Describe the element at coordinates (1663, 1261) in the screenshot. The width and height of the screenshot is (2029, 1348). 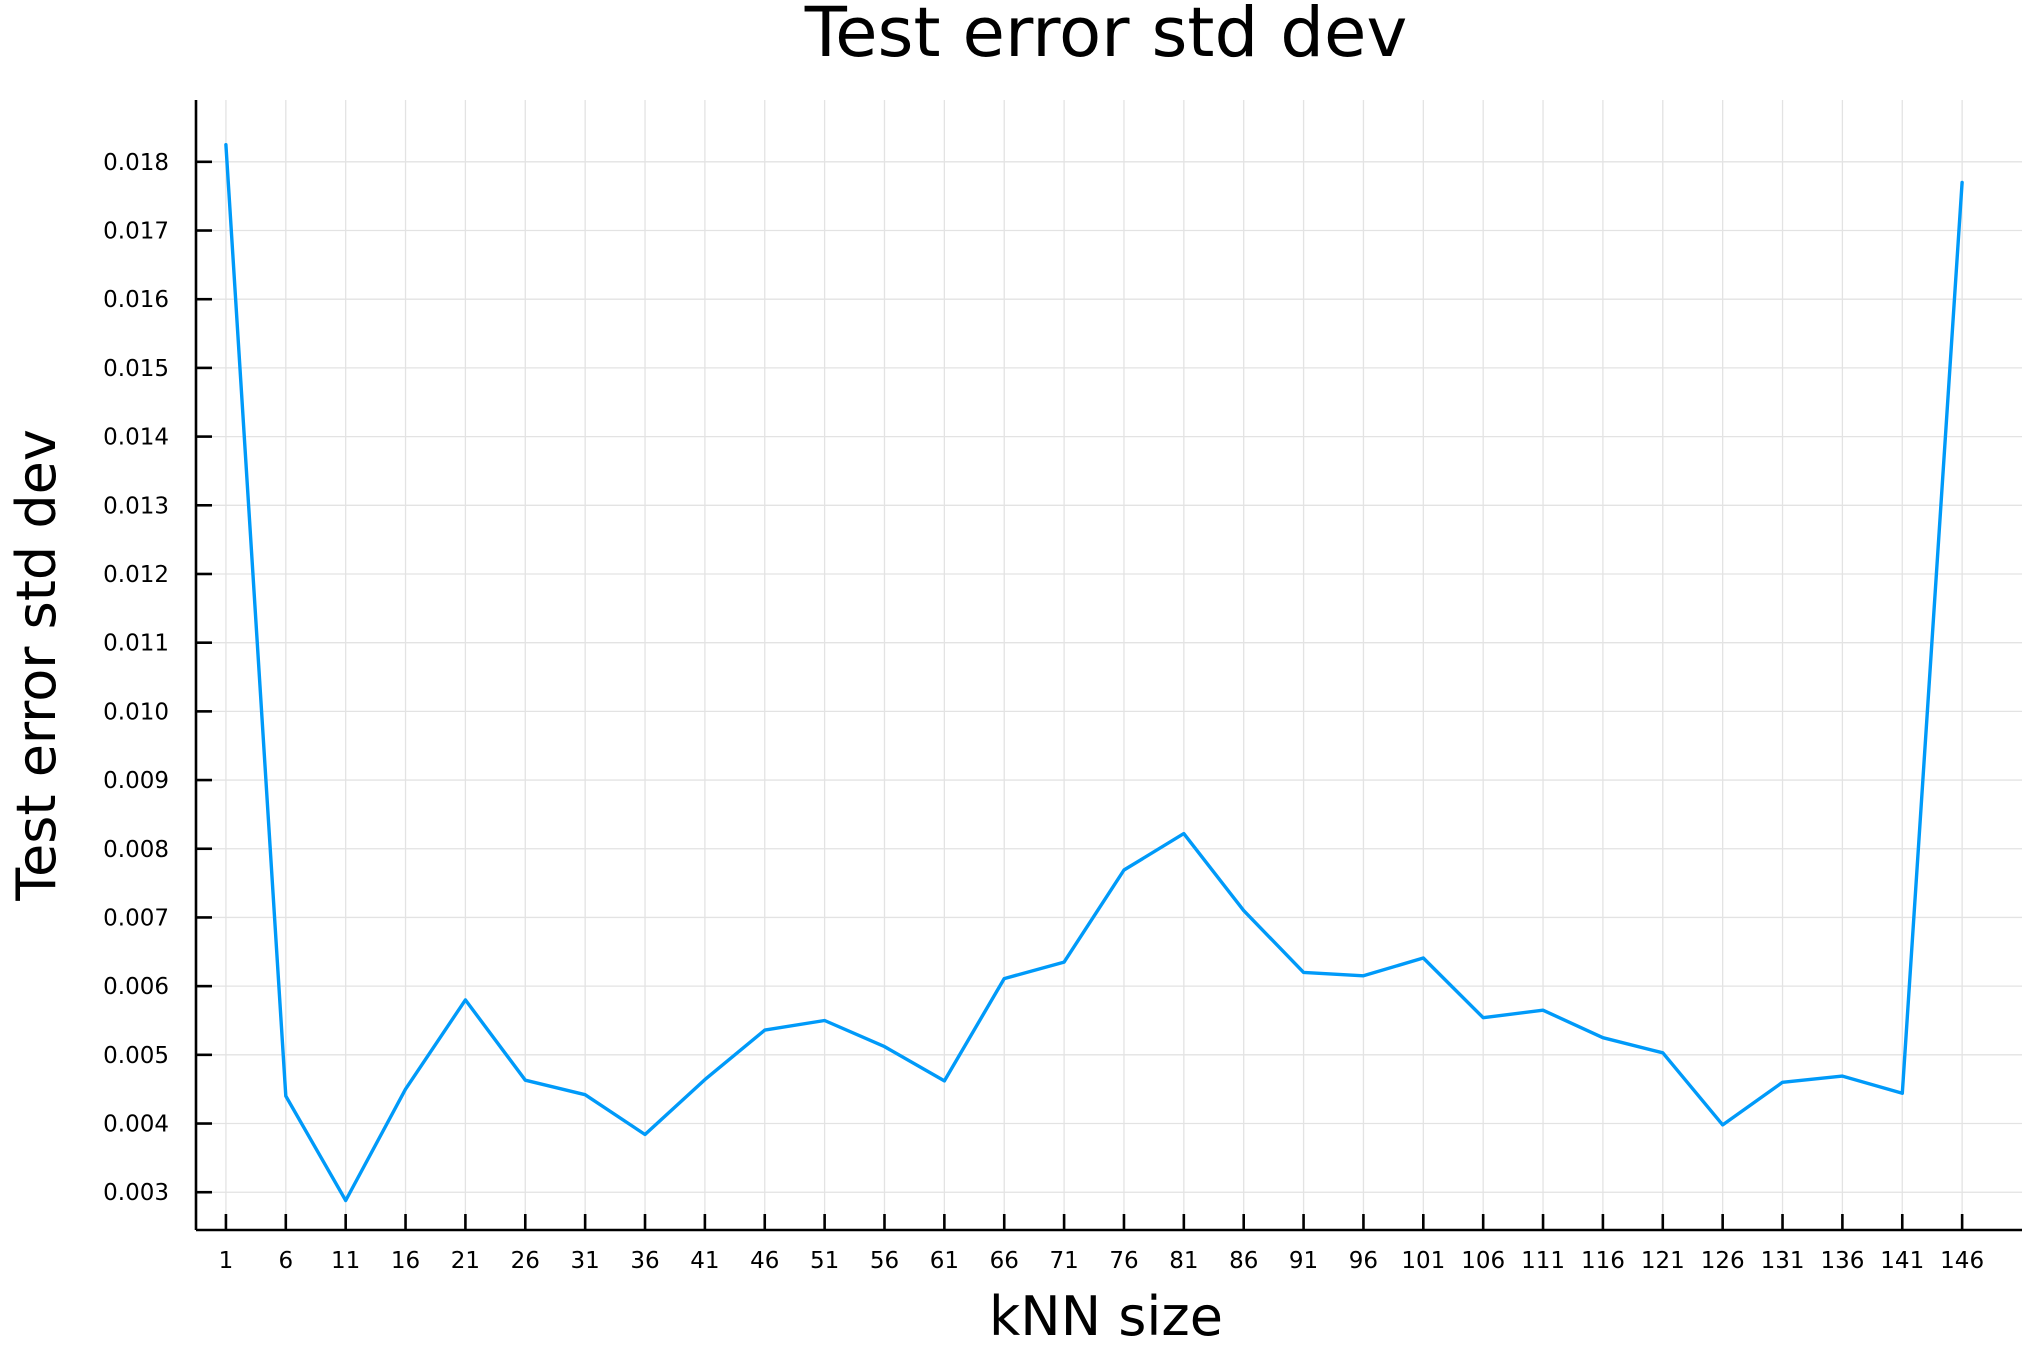
I see `x-tick-label: 121` at that location.